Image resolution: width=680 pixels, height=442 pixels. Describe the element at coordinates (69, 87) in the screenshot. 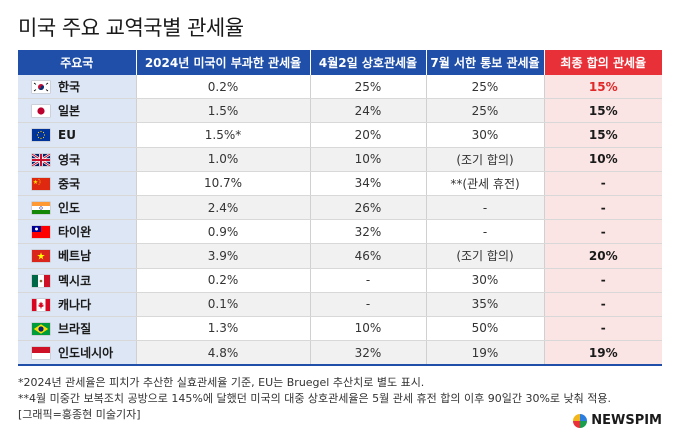

I see `country-name: 한국` at that location.